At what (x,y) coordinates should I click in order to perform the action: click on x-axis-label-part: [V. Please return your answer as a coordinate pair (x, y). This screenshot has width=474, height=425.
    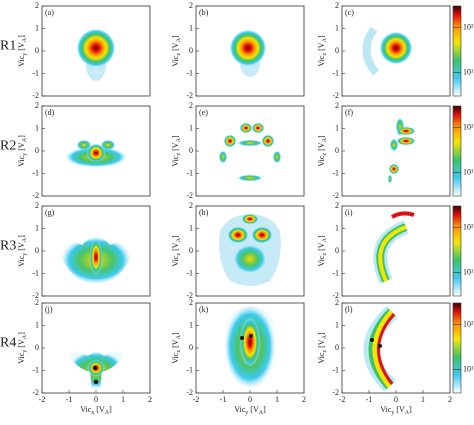
    Looking at the image, I should click on (399, 409).